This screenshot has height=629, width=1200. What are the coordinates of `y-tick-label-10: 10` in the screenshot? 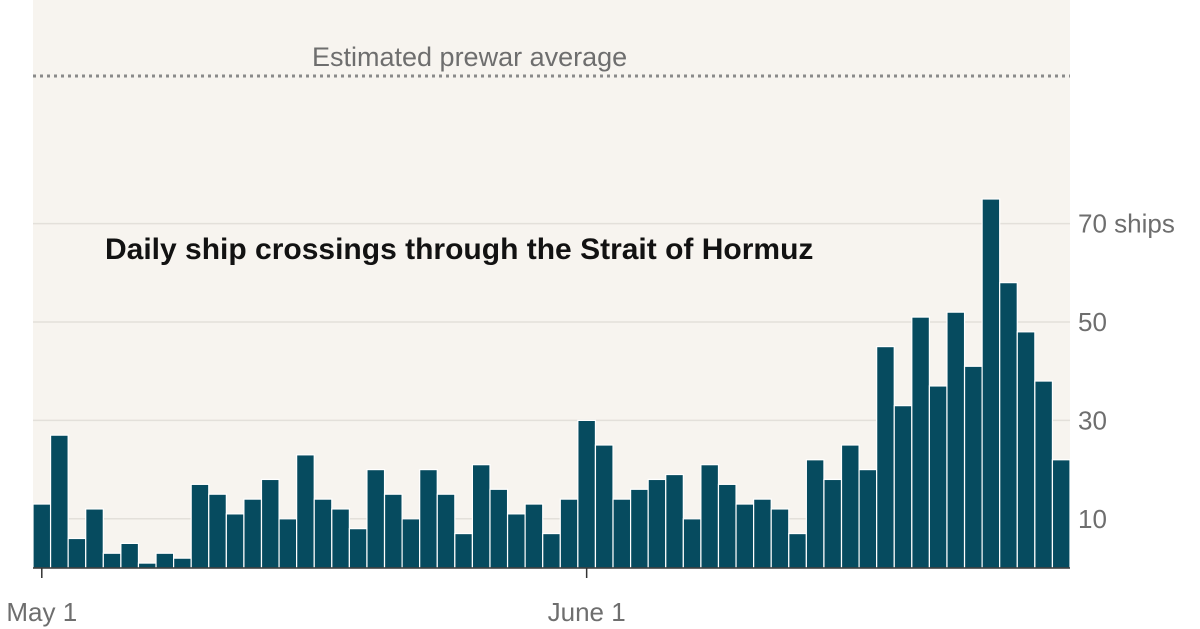 It's located at (1092, 519).